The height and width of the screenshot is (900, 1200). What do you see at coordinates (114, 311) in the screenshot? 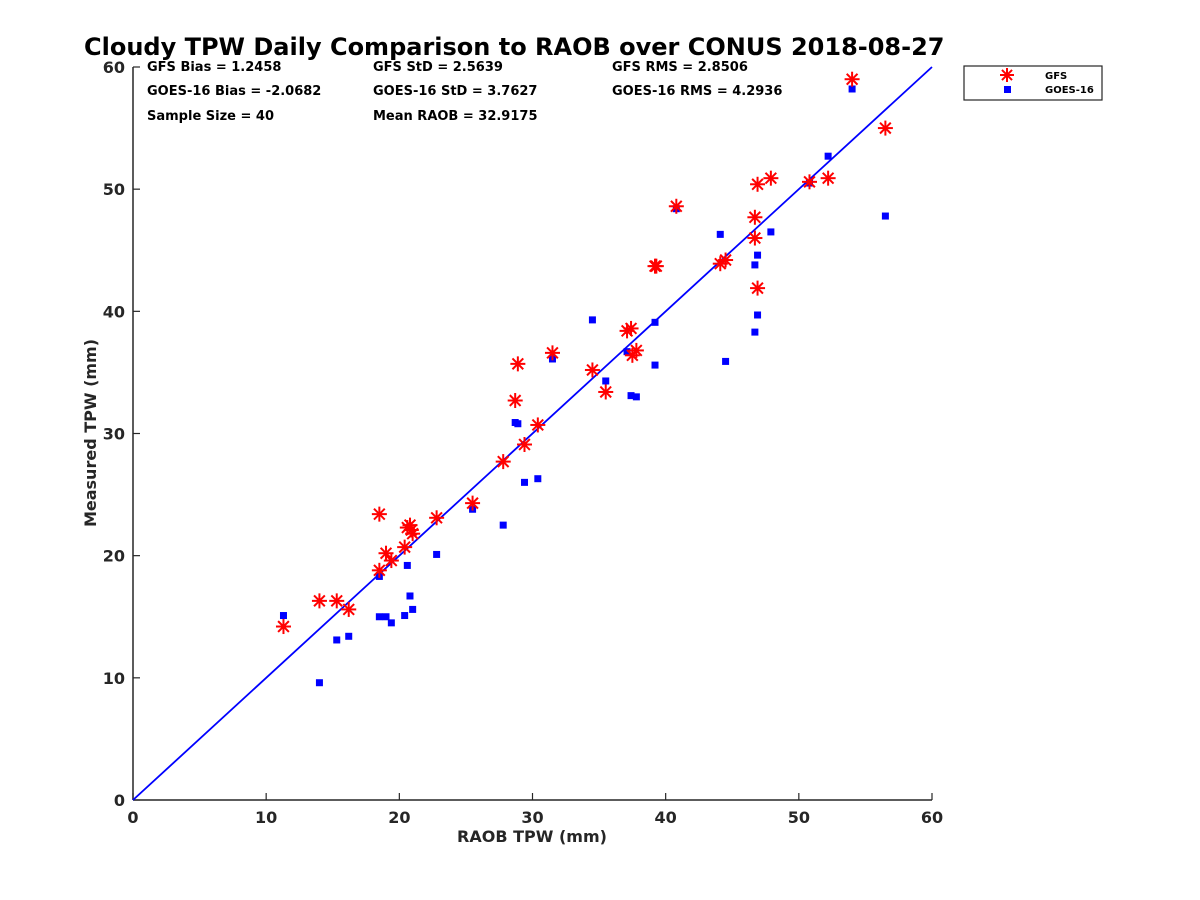
I see `y-tick-label: 40` at bounding box center [114, 311].